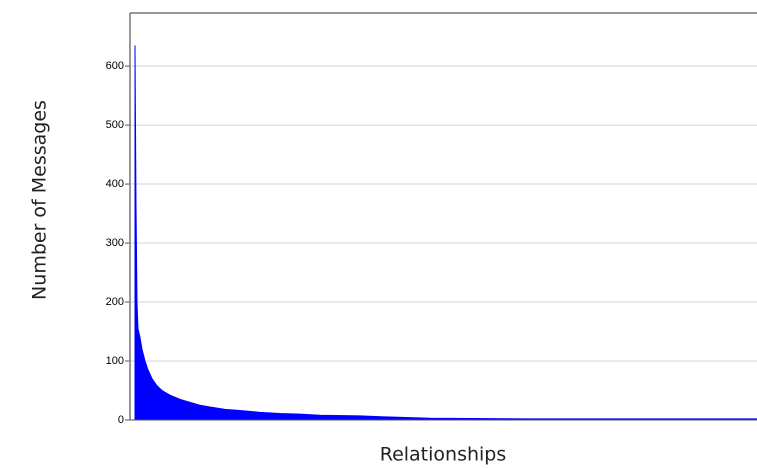 Image resolution: width=757 pixels, height=468 pixels. I want to click on y-tick-label: 100, so click(115, 361).